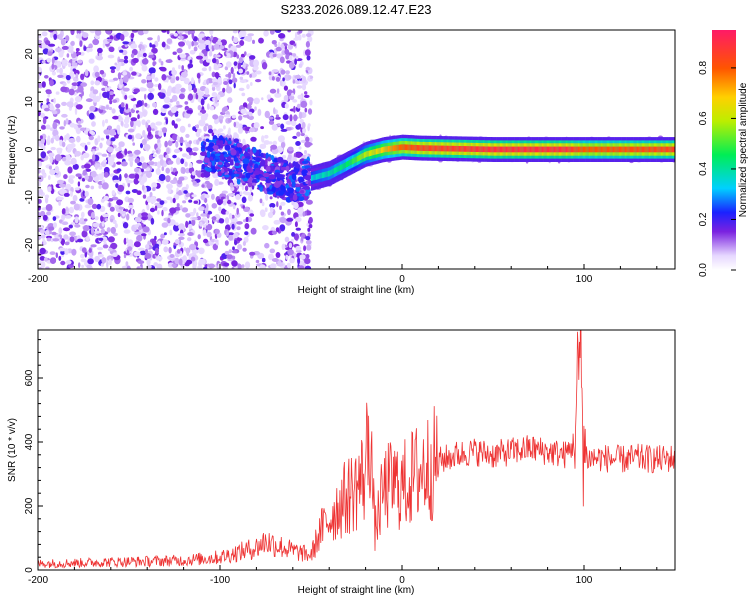  Describe the element at coordinates (29, 197) in the screenshot. I see `spectrogram-y-tick-label: -10` at that location.